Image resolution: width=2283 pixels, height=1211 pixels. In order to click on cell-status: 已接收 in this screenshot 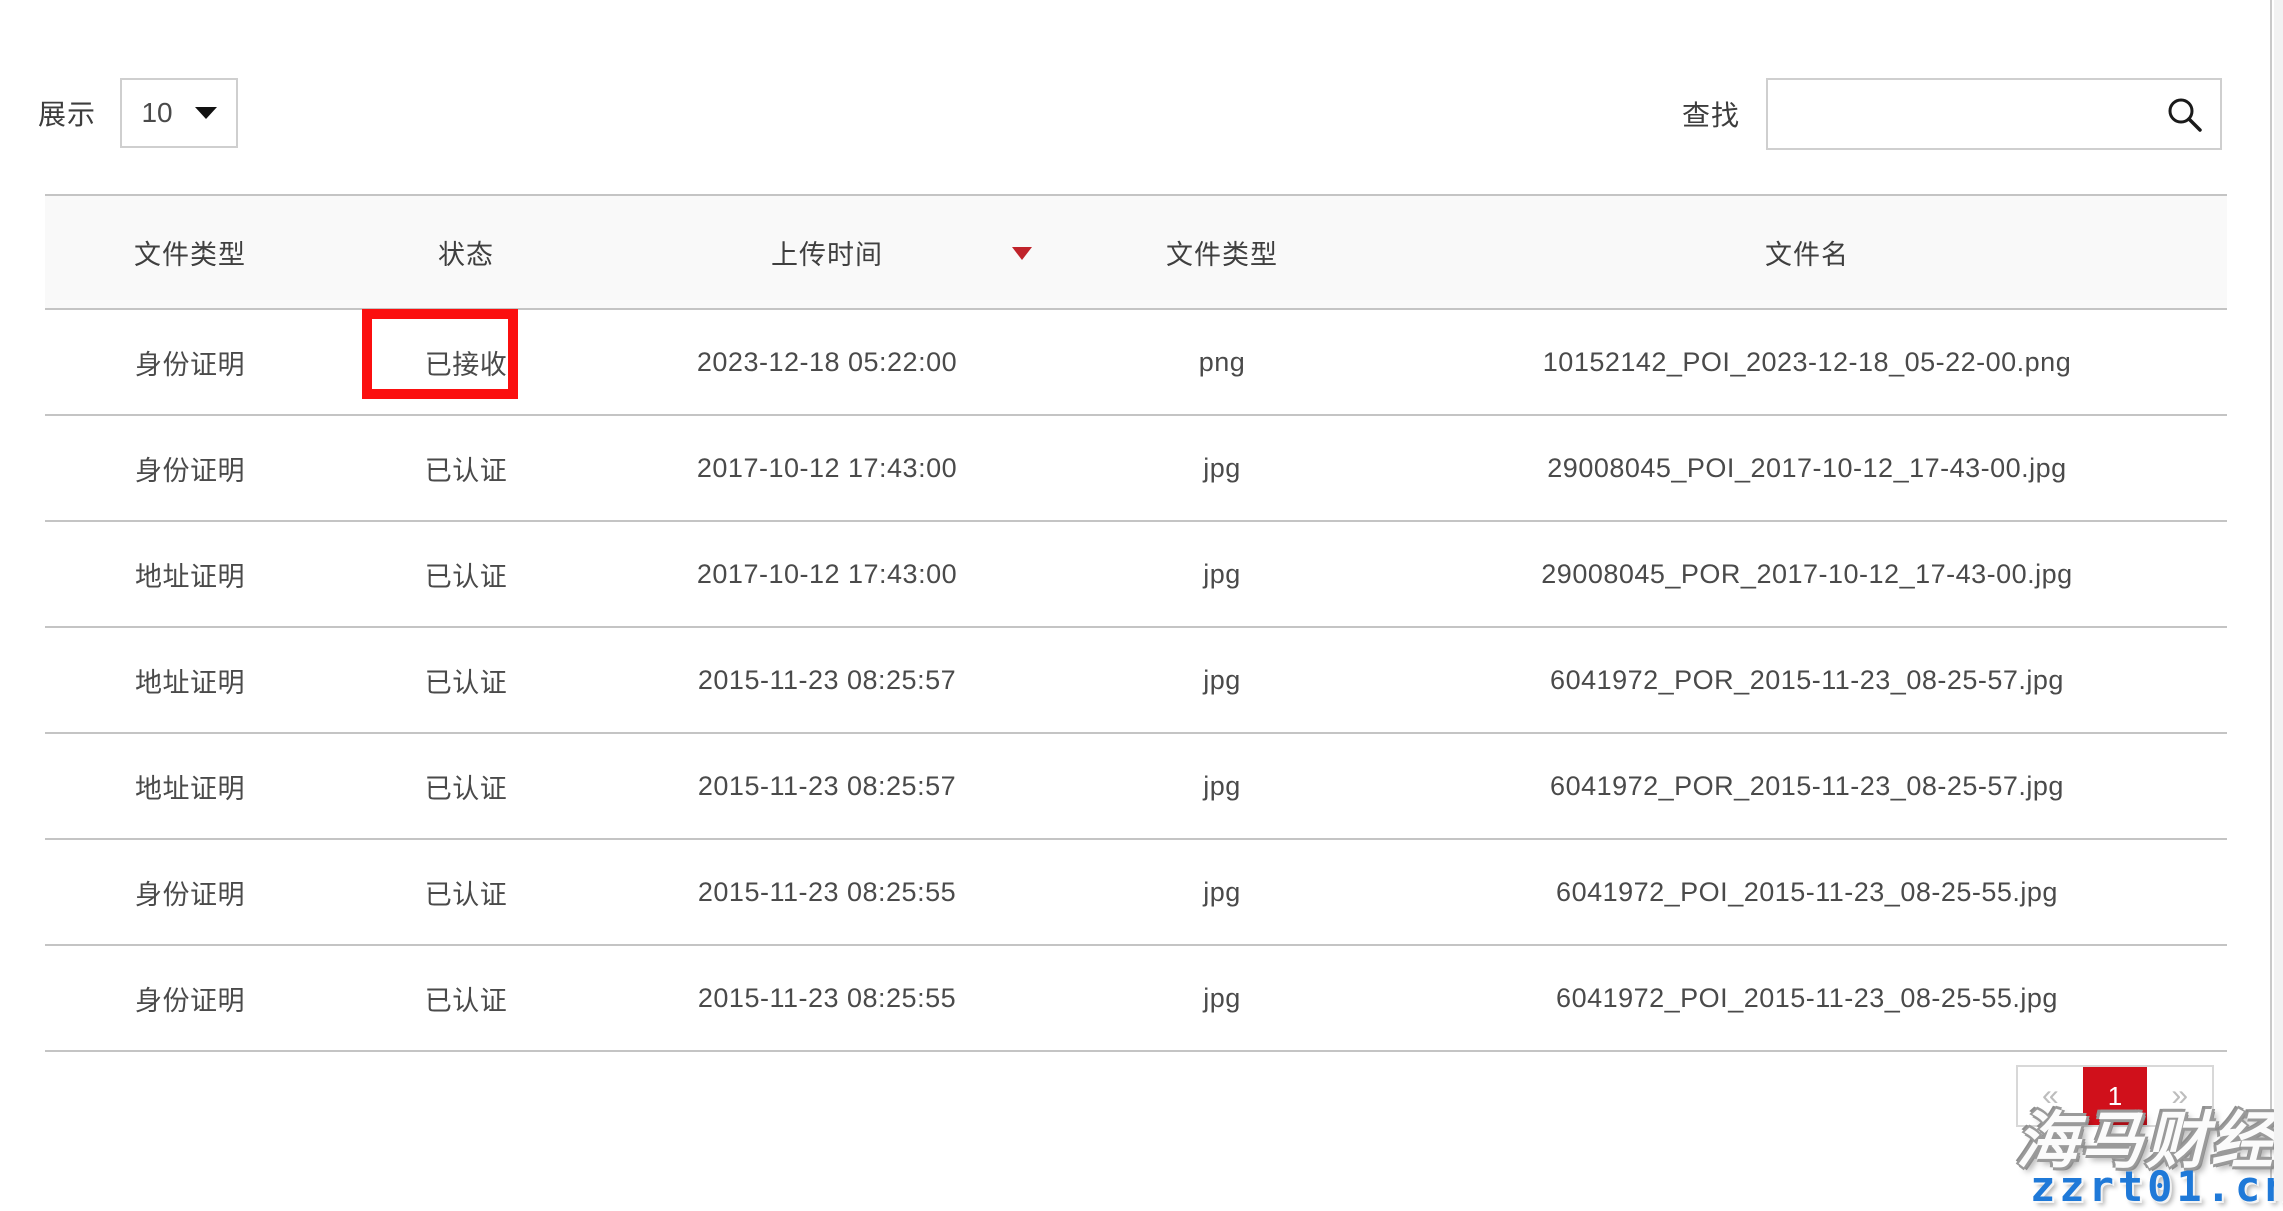, I will do `click(466, 362)`.